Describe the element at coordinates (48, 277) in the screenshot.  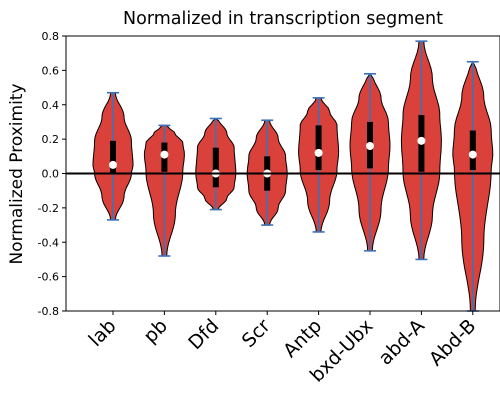
I see `y-tick-label: -0.6` at that location.